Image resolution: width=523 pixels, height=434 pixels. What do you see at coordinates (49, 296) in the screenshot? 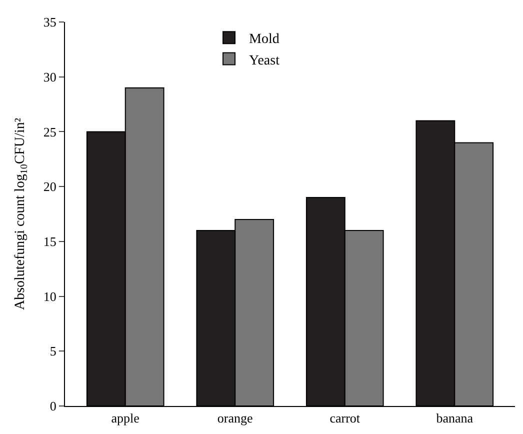
I see `y-tick-label: 10` at bounding box center [49, 296].